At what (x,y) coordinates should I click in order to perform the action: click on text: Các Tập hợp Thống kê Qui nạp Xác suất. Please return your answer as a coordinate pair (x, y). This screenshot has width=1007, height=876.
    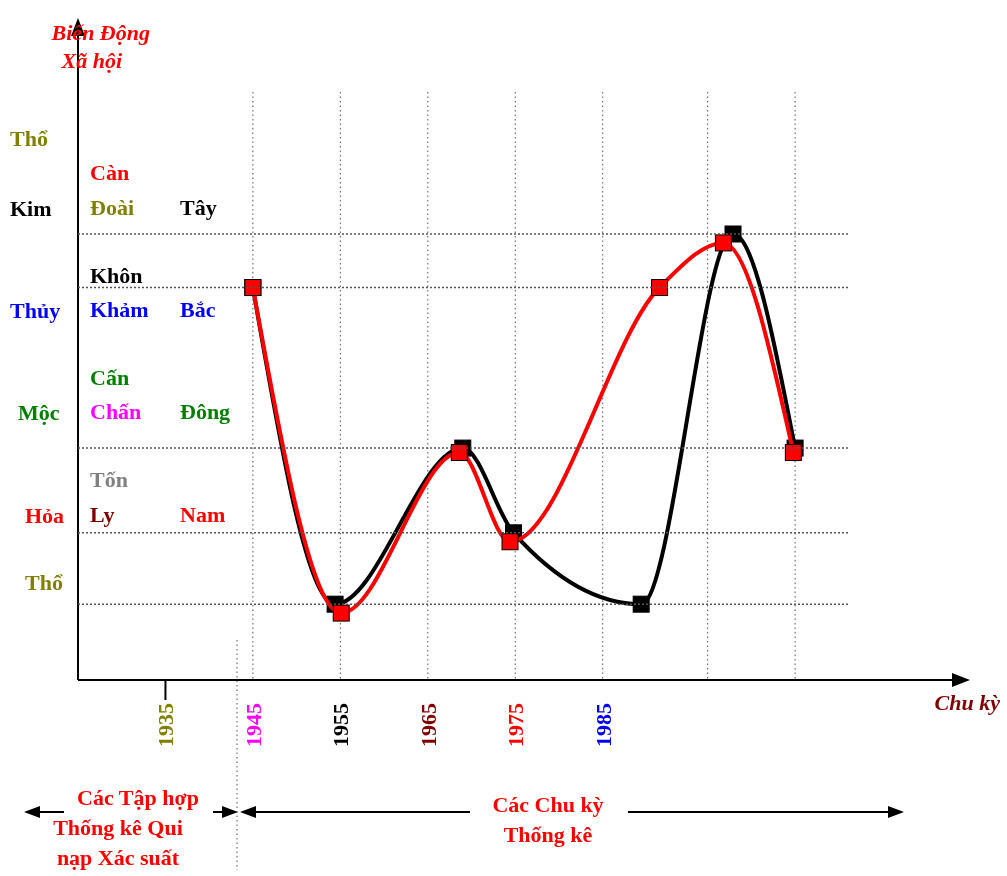
    Looking at the image, I should click on (126, 827).